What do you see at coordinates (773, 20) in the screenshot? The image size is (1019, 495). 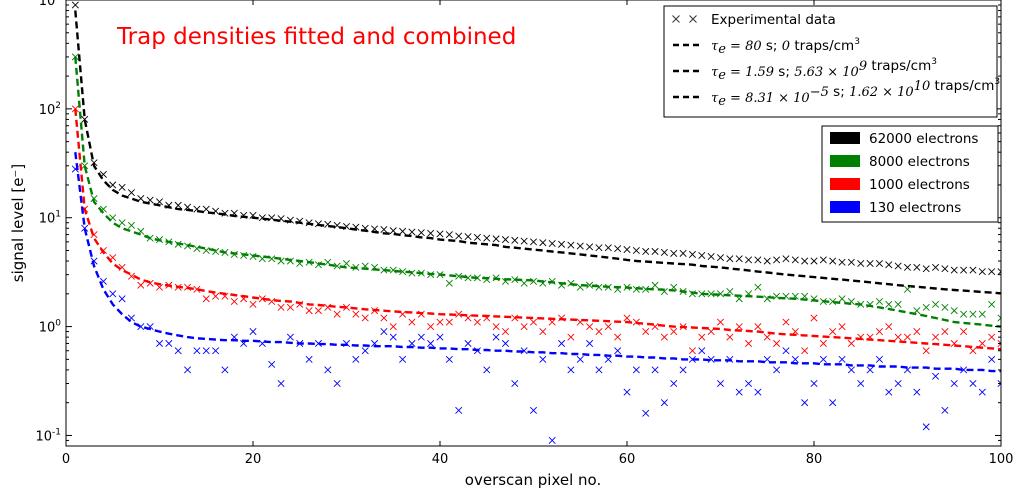 I see `legend-label: Experimental data` at bounding box center [773, 20].